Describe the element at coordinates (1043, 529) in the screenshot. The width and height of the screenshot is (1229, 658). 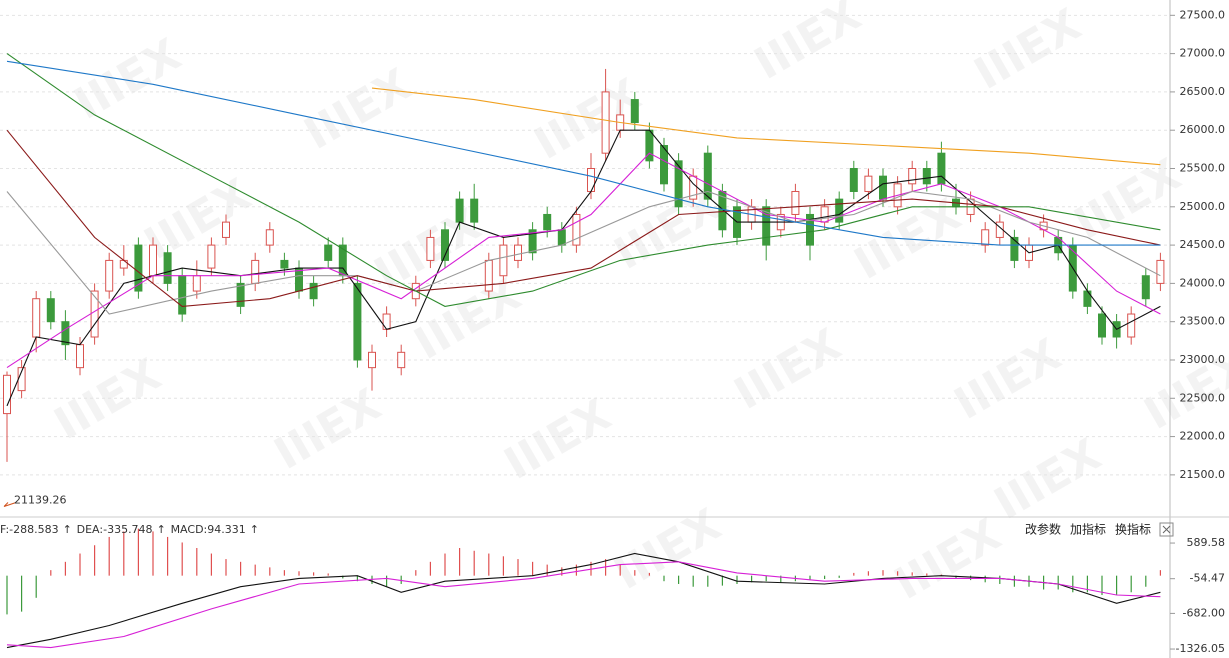
I see `button: 改参数` at that location.